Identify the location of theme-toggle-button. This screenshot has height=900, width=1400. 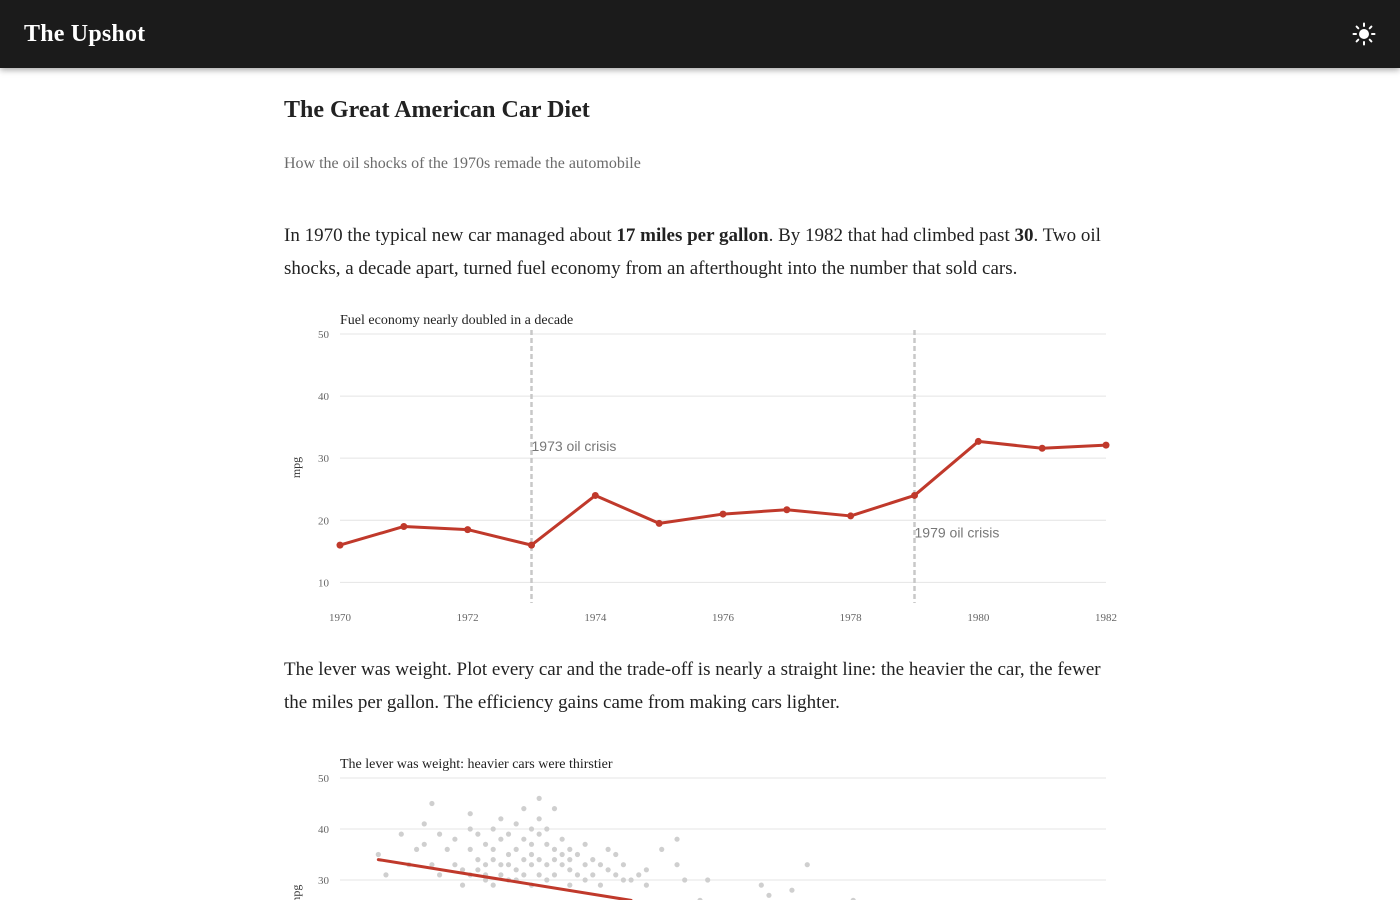
(1364, 34).